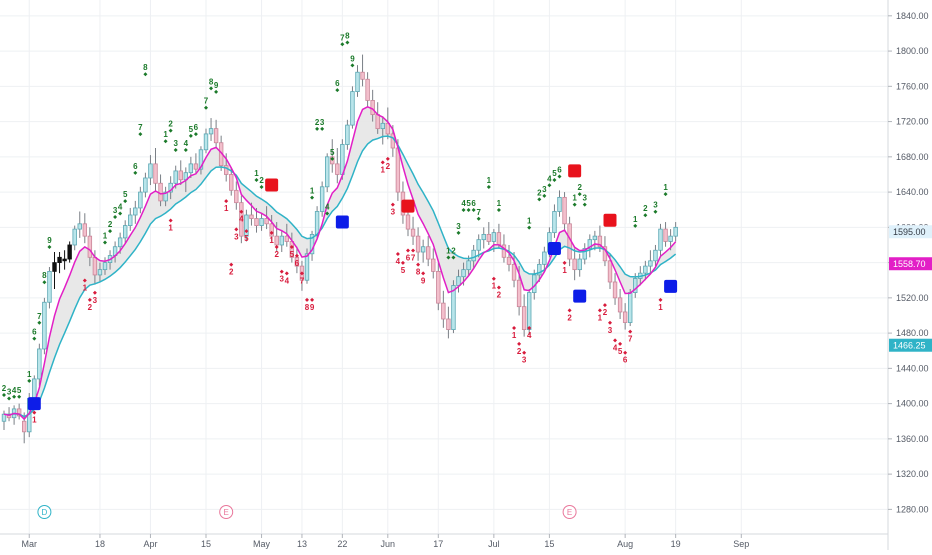 The width and height of the screenshot is (932, 555). Describe the element at coordinates (342, 37) in the screenshot. I see `count-green-label: 7` at that location.